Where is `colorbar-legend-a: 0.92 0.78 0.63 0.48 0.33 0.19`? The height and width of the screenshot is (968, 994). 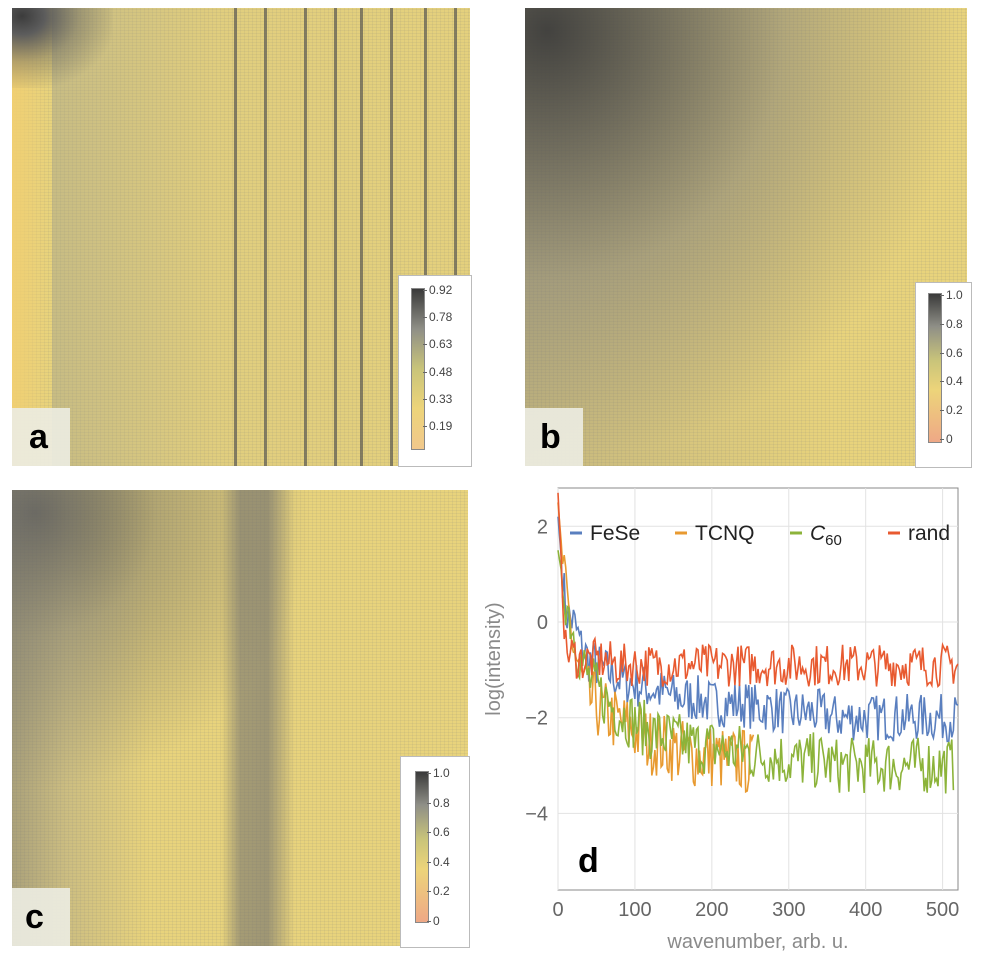
colorbar-legend-a: 0.92 0.78 0.63 0.48 0.33 0.19 is located at coordinates (435, 371).